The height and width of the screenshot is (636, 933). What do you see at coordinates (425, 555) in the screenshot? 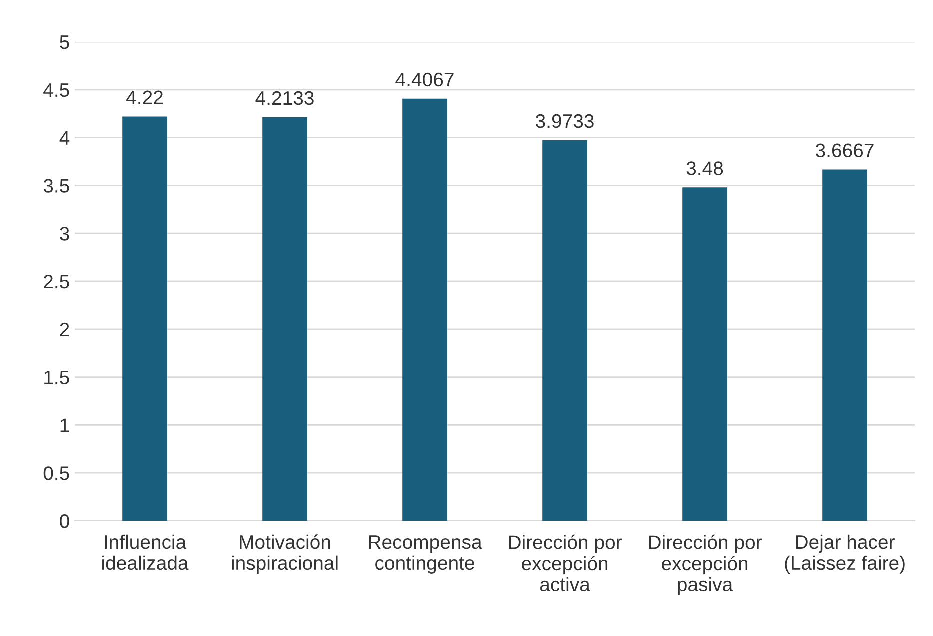
I see `x-tick-label: Recompensa contingente` at bounding box center [425, 555].